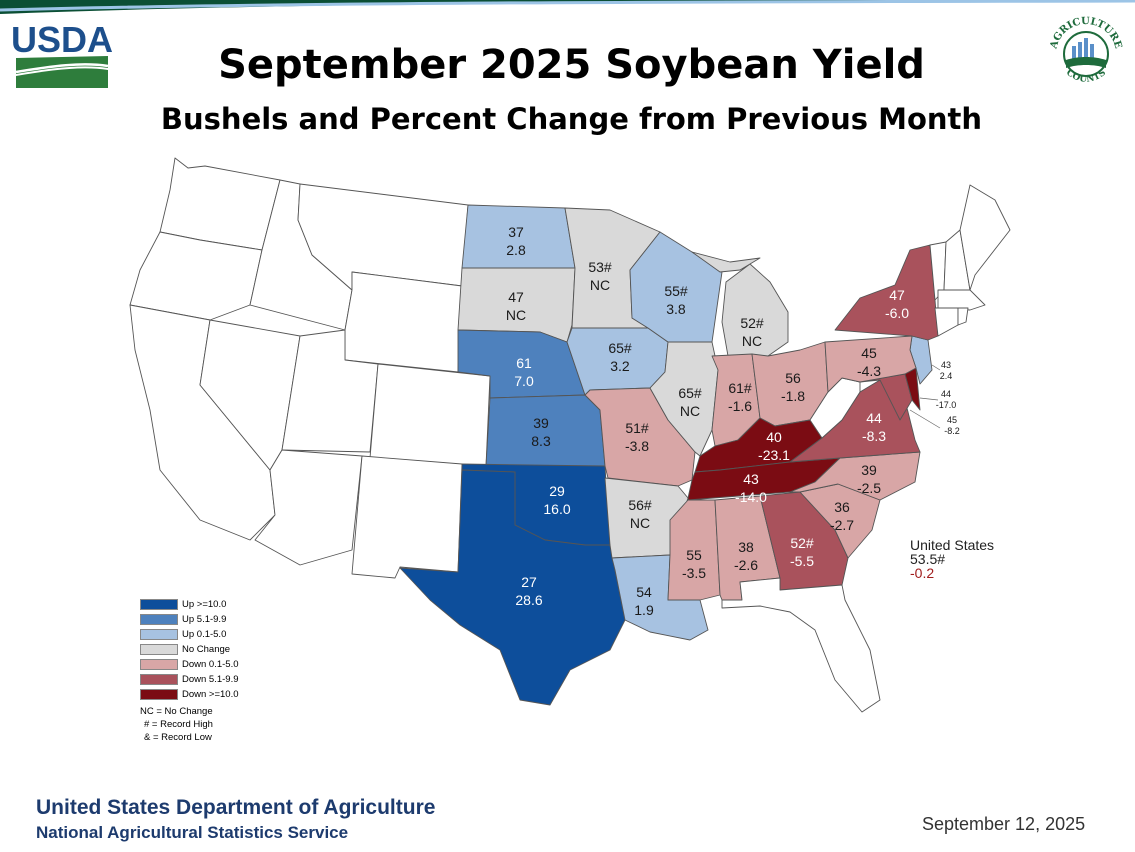  Describe the element at coordinates (516, 306) in the screenshot. I see `state-label-sd: 47 NC` at that location.